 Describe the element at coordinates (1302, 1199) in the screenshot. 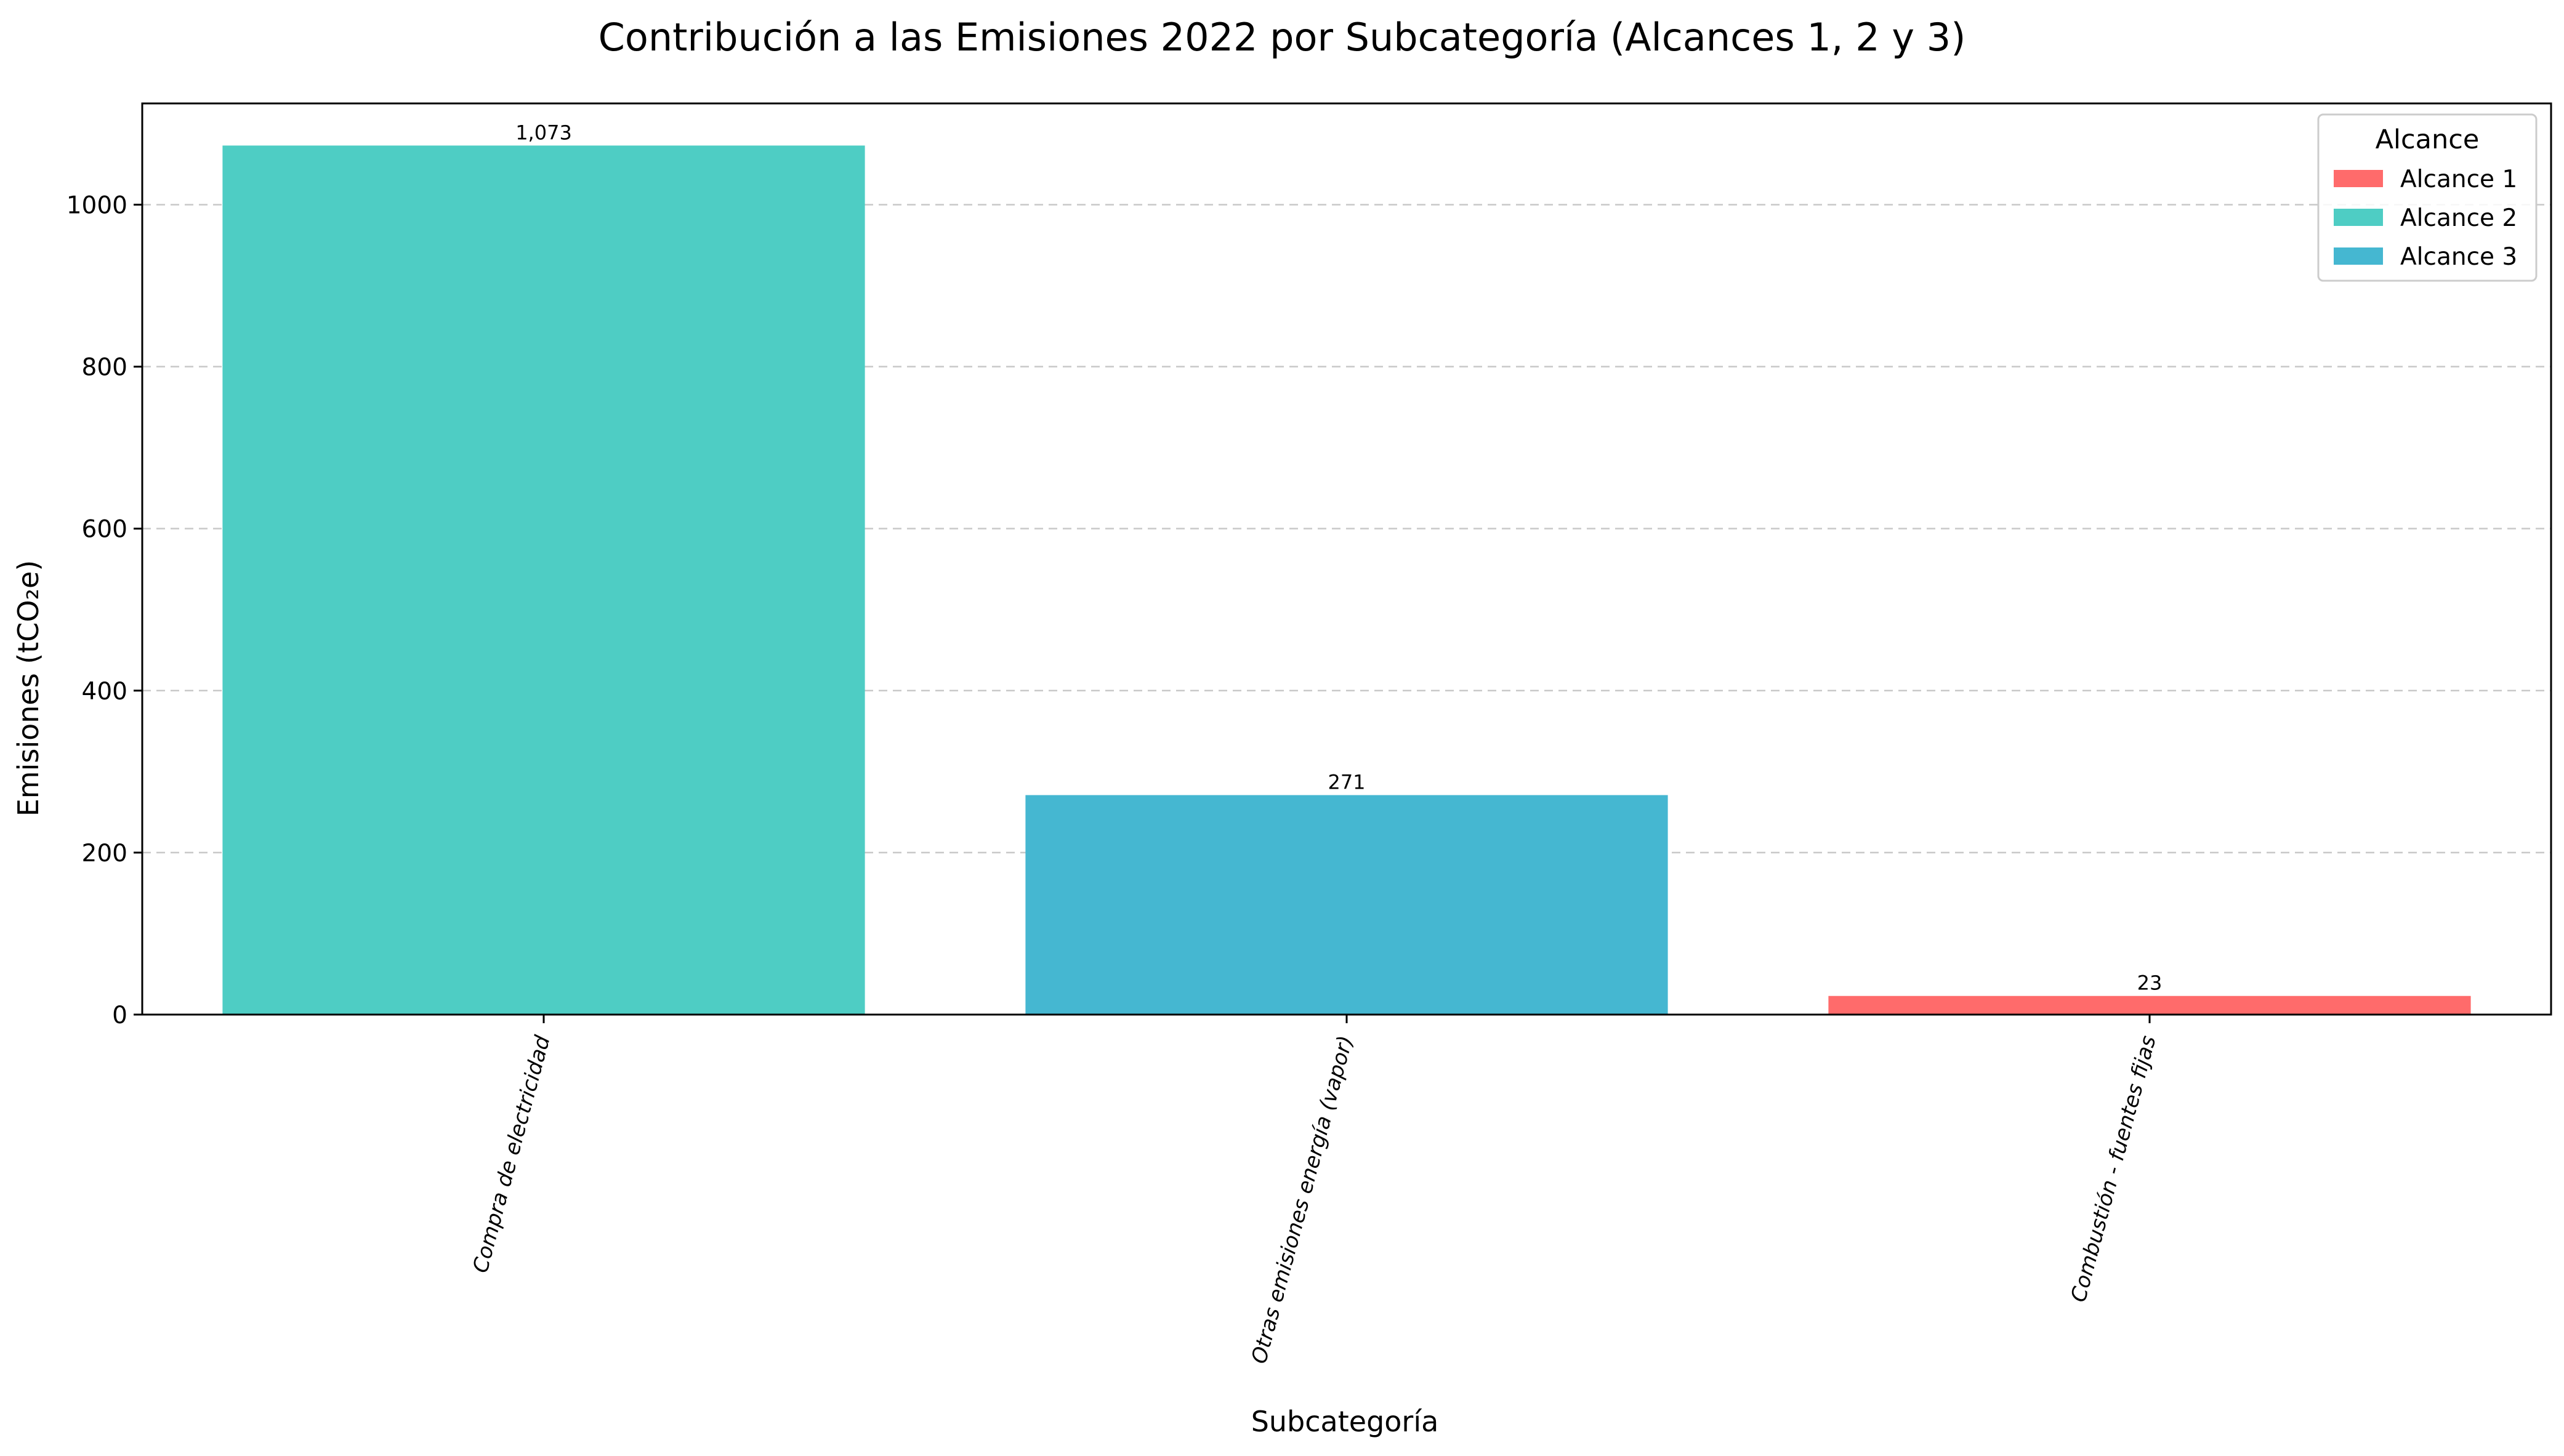

I see `x-tick-label: Otras emisiones energía (vapor)` at that location.